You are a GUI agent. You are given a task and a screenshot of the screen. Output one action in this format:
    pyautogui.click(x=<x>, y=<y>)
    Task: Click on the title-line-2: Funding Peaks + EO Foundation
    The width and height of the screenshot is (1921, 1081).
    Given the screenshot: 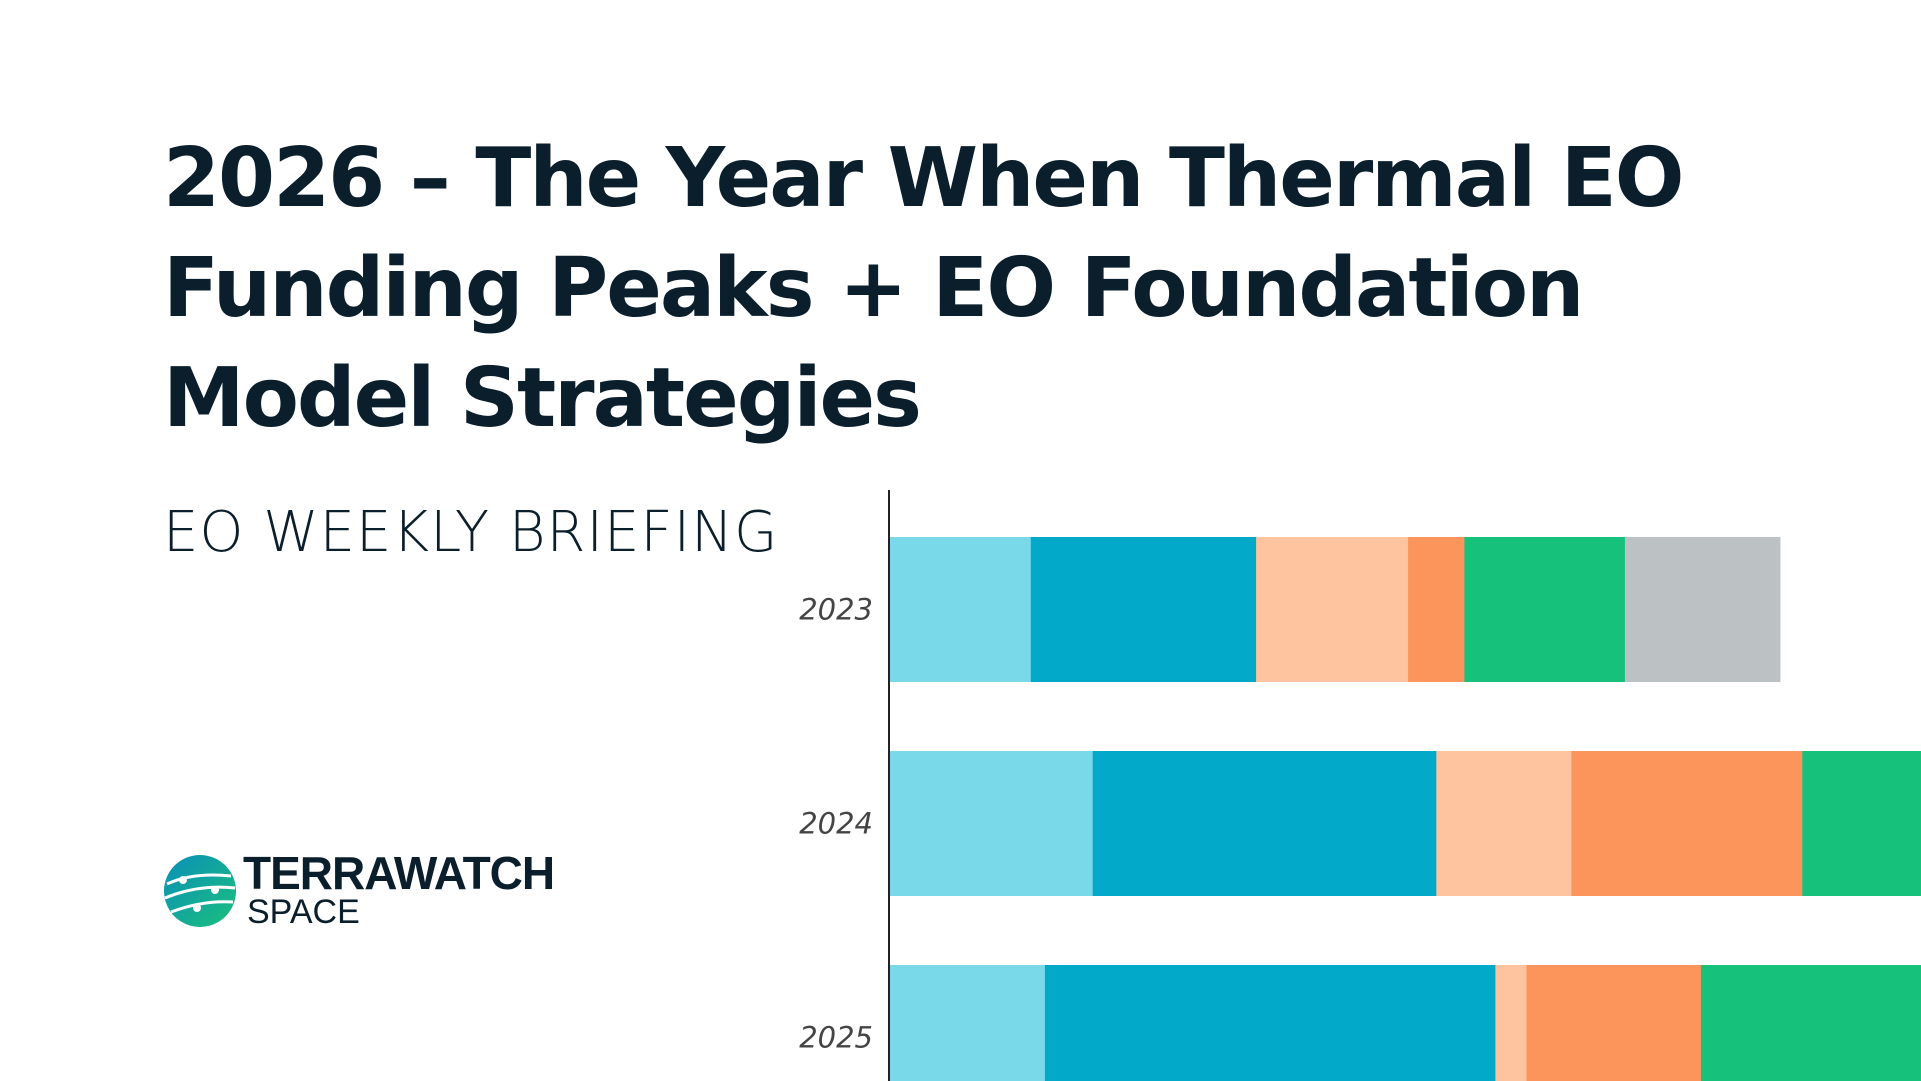 What is the action you would take?
    pyautogui.click(x=873, y=288)
    